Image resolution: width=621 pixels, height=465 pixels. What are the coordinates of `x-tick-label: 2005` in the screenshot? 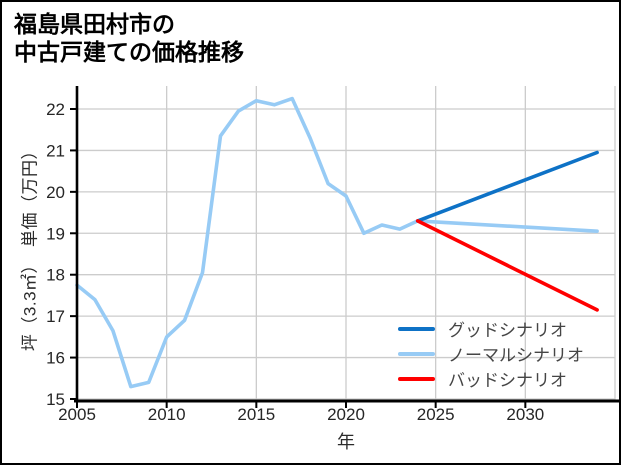 It's located at (77, 414).